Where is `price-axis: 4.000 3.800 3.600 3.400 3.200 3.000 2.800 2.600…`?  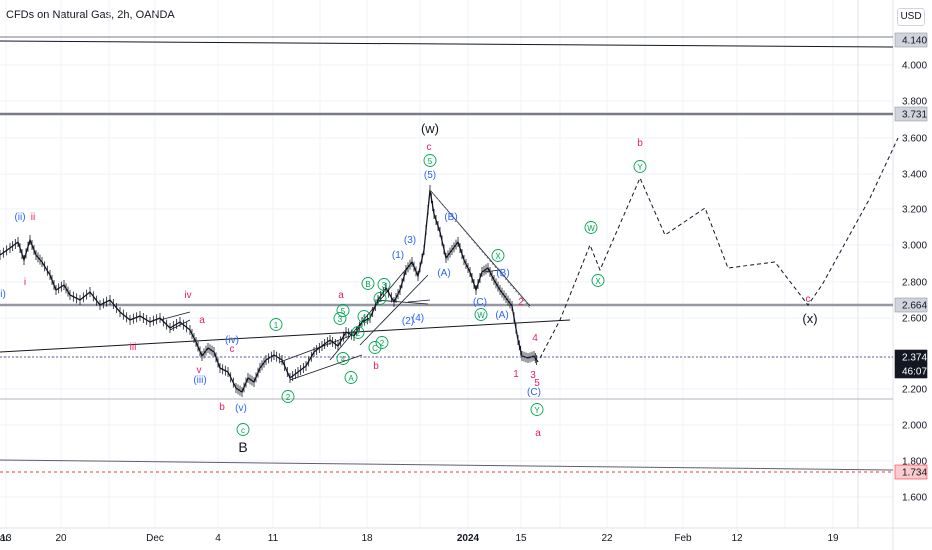
price-axis: 4.000 3.800 3.600 3.400 3.200 3.000 2.800 2.600… is located at coordinates (911, 268).